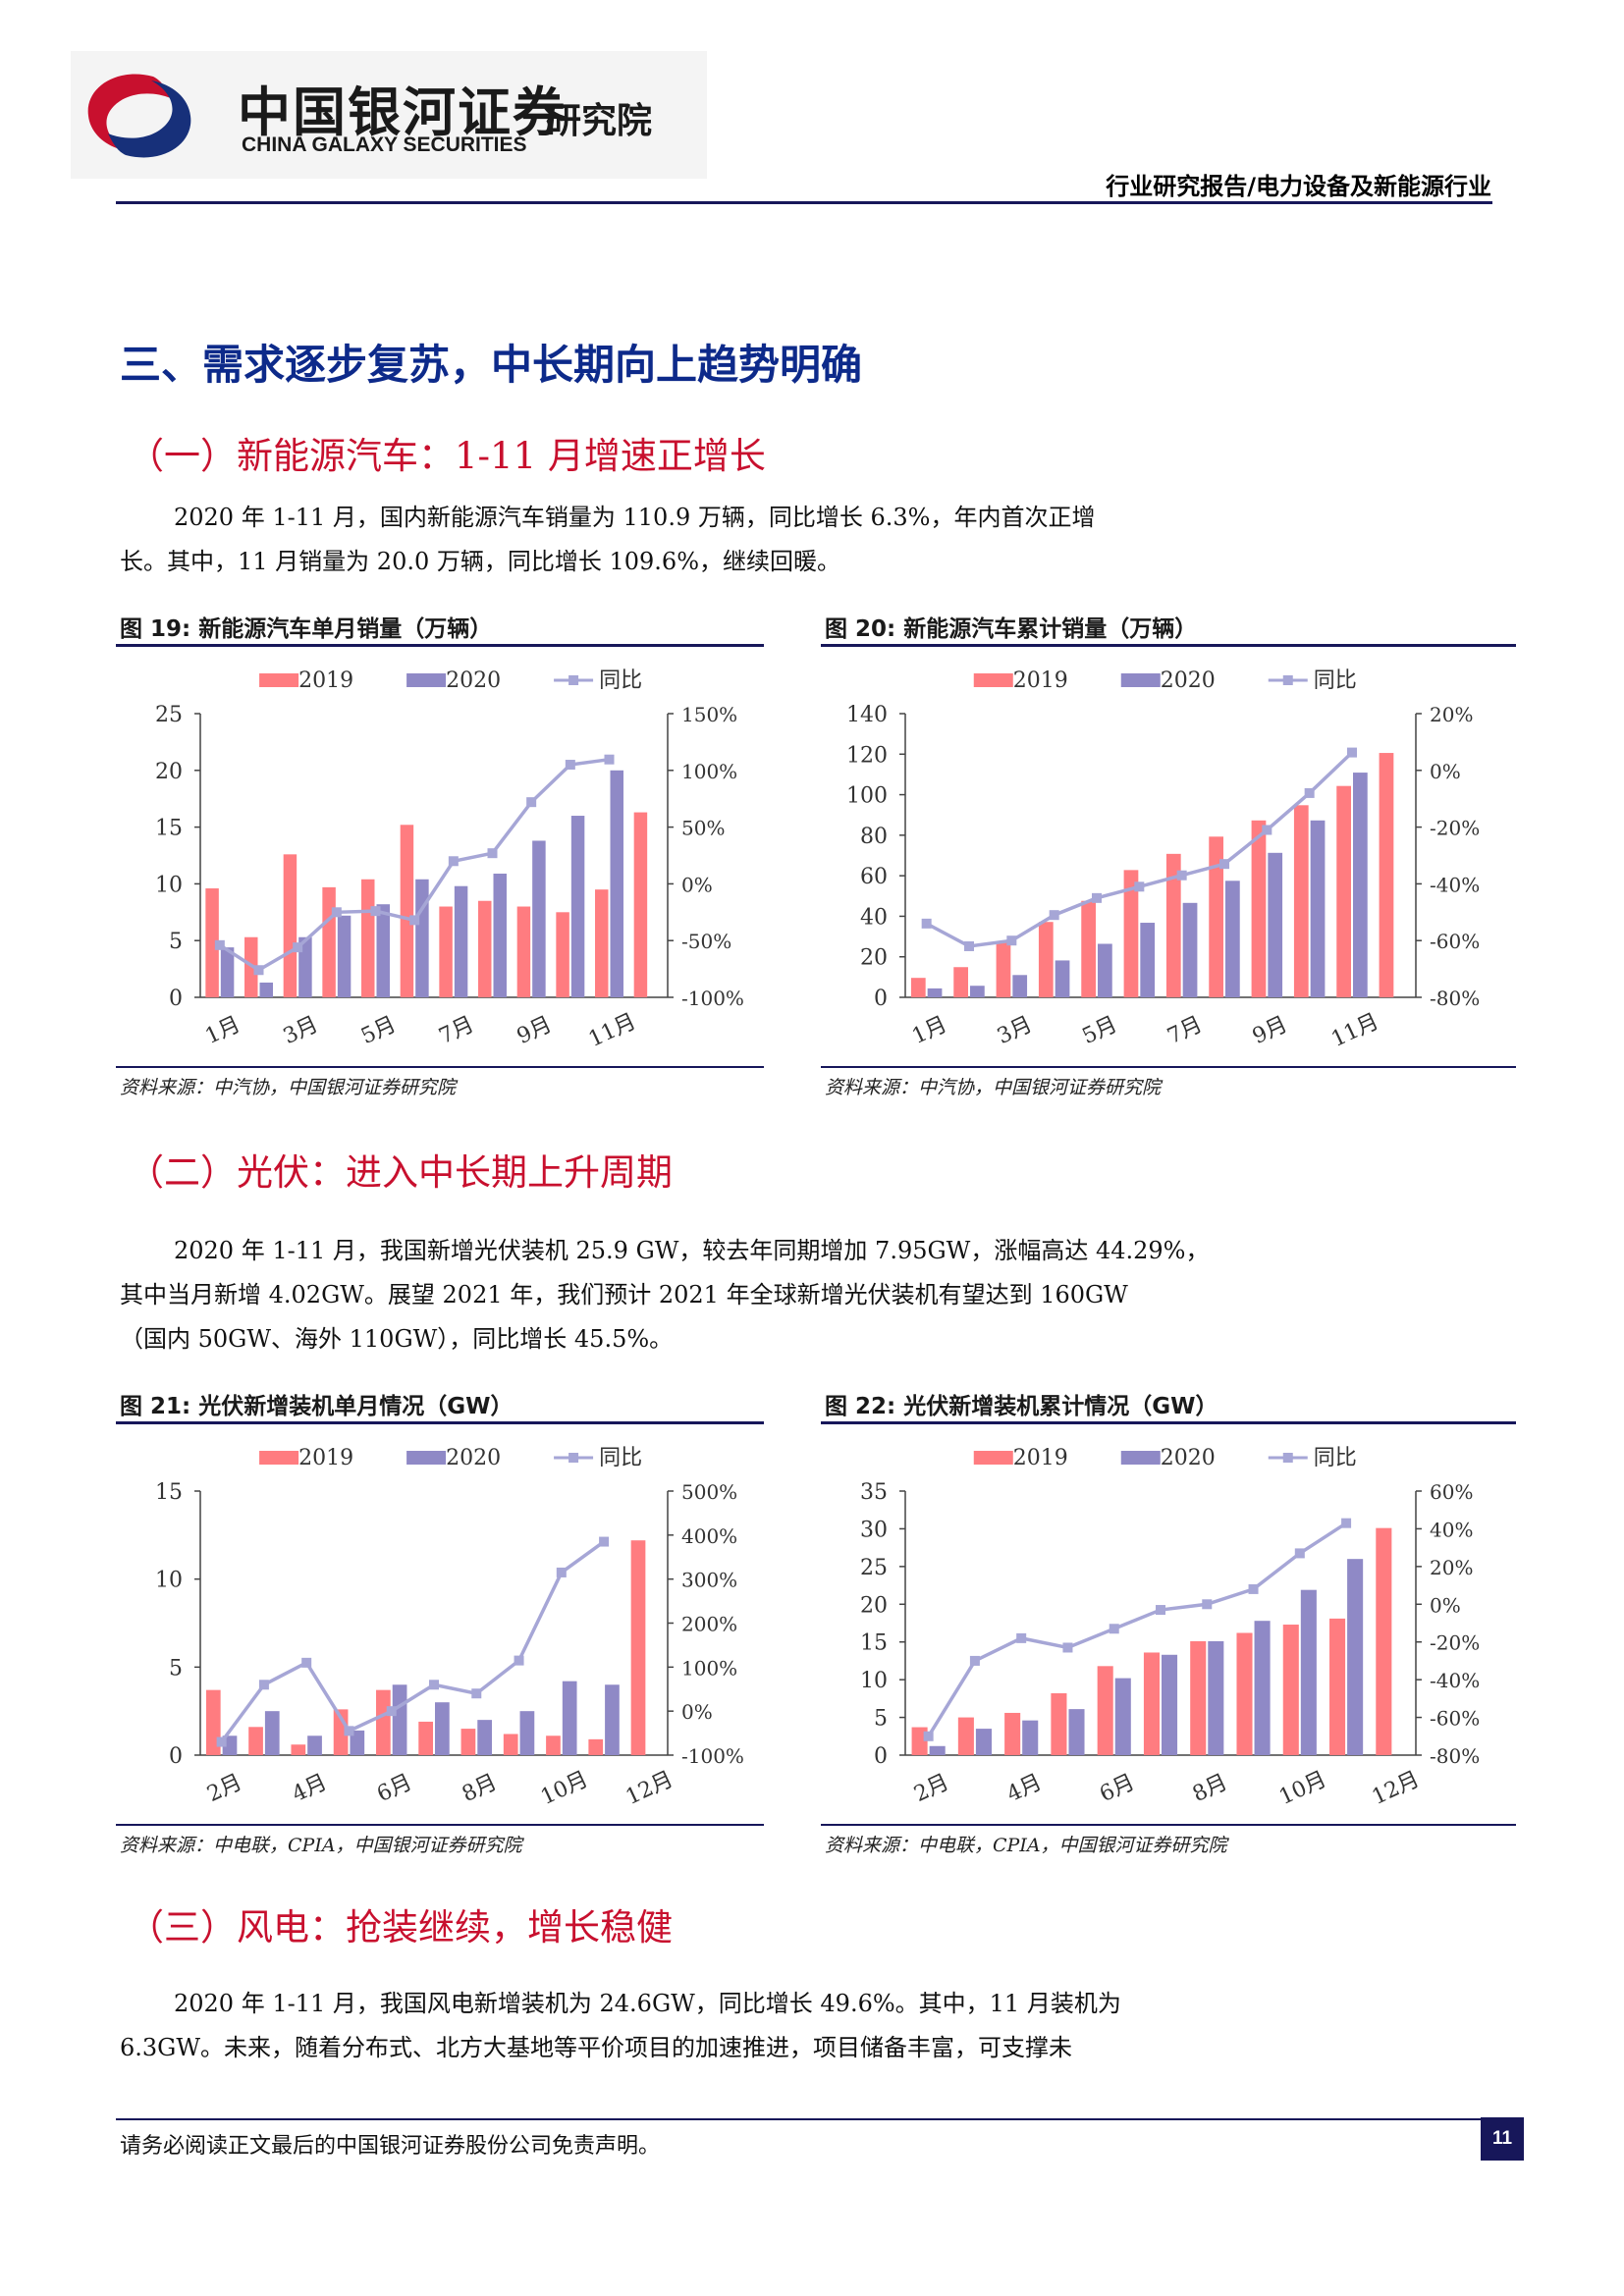 The width and height of the screenshot is (1624, 2296). What do you see at coordinates (703, 828) in the screenshot?
I see `y2-tick-label: 50%` at bounding box center [703, 828].